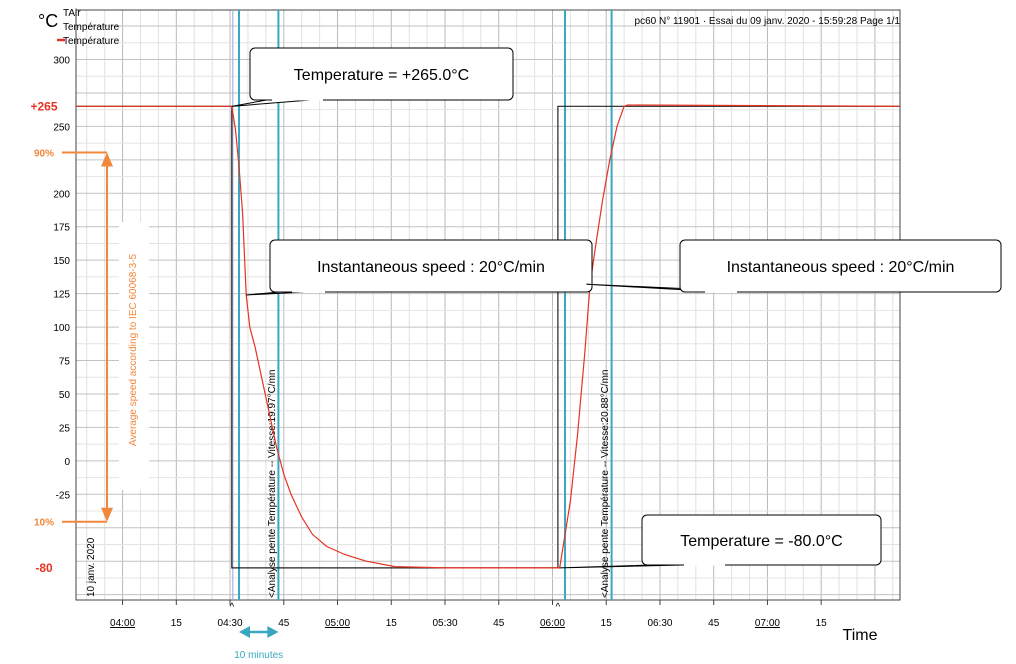 The image size is (1016, 664). Describe the element at coordinates (48, 21) in the screenshot. I see `unit-label: °C` at that location.